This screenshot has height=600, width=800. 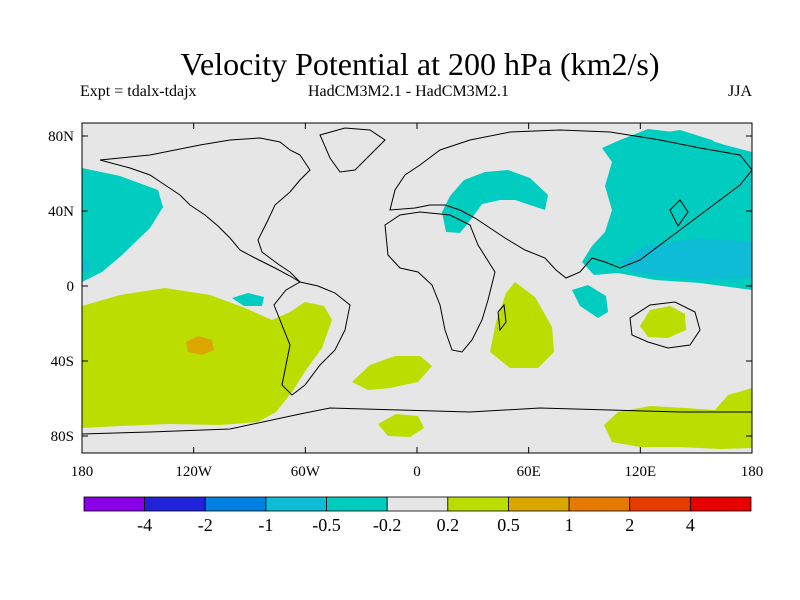 I want to click on coast-antarctica, so click(x=417, y=421).